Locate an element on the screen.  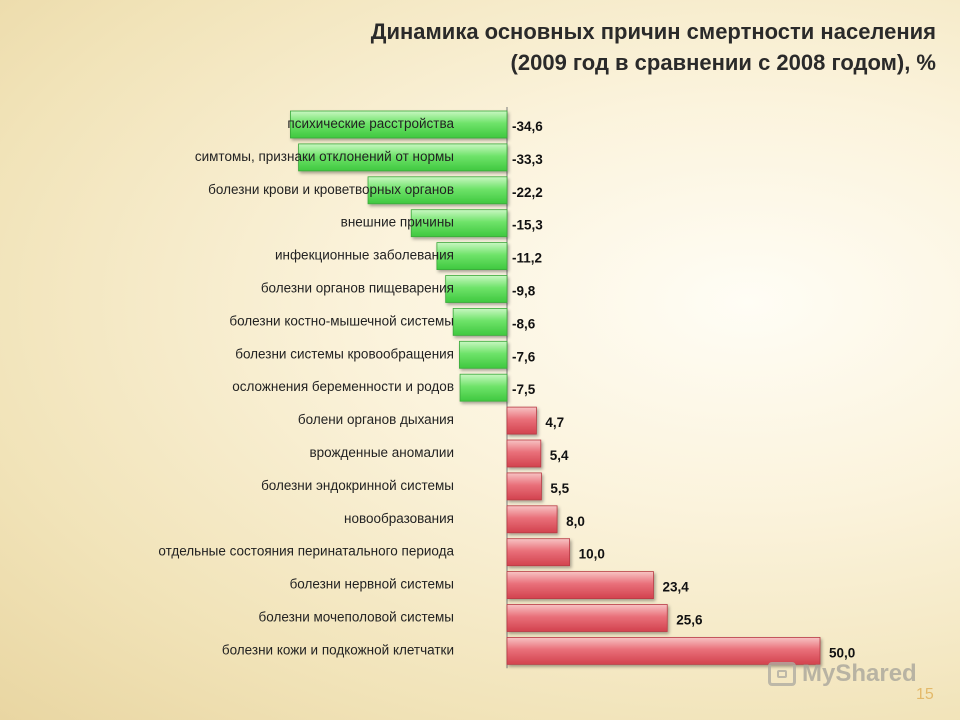
value-label: -34,6 is located at coordinates (527, 126).